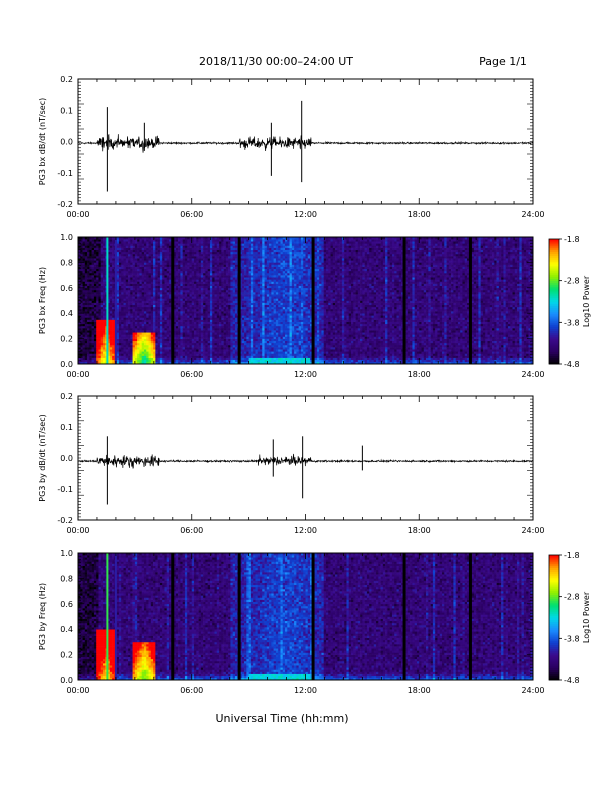 The width and height of the screenshot is (612, 792). I want to click on y-axis-label: PG3 bx dB/dt (nT/sec), so click(42, 141).